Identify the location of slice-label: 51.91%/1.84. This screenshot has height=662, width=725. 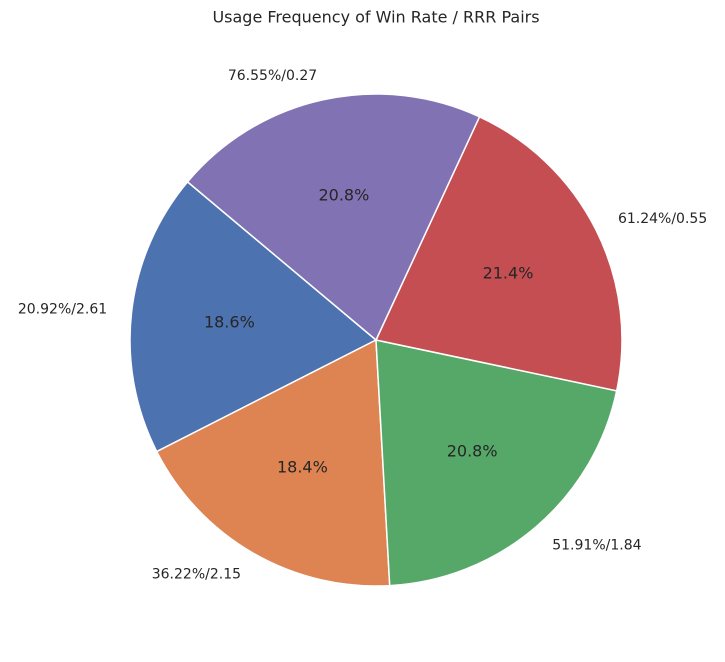
(596, 545).